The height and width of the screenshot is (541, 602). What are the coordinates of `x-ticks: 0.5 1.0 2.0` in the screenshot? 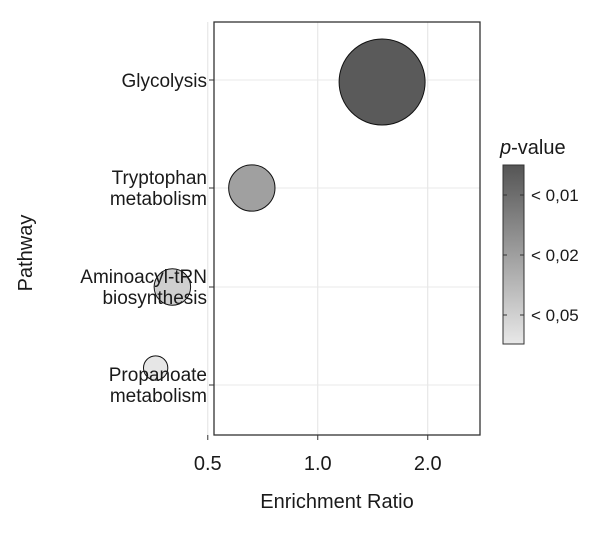 It's located at (318, 455).